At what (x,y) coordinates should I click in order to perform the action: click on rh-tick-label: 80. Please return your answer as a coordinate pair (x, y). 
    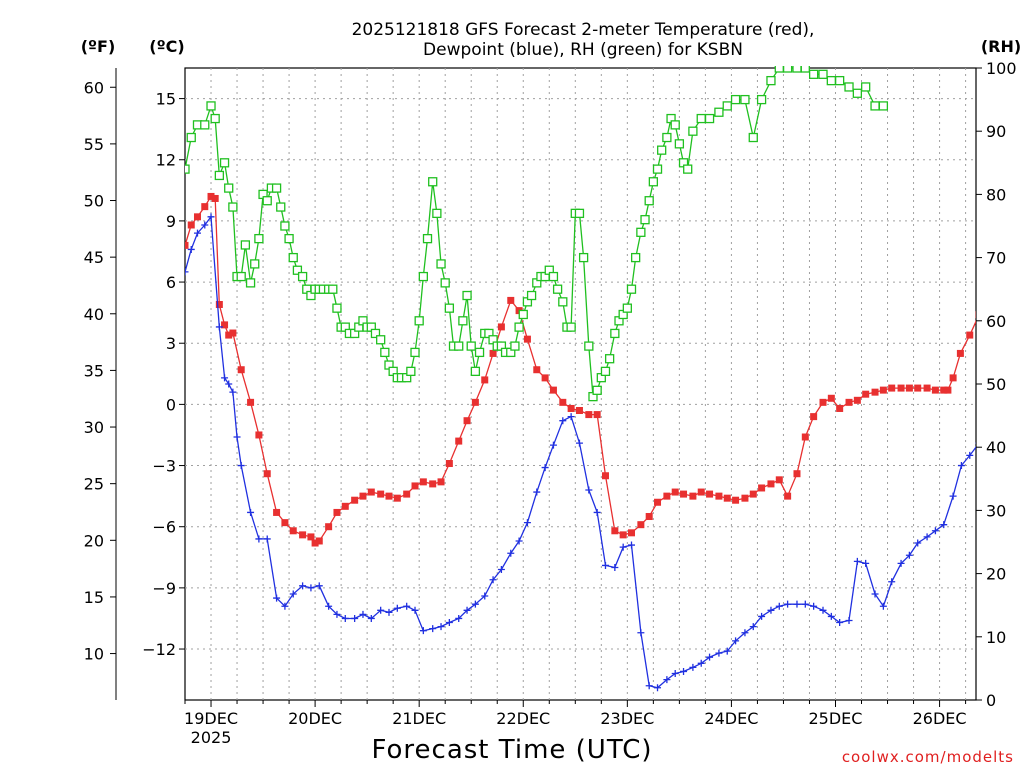
    Looking at the image, I should click on (996, 194).